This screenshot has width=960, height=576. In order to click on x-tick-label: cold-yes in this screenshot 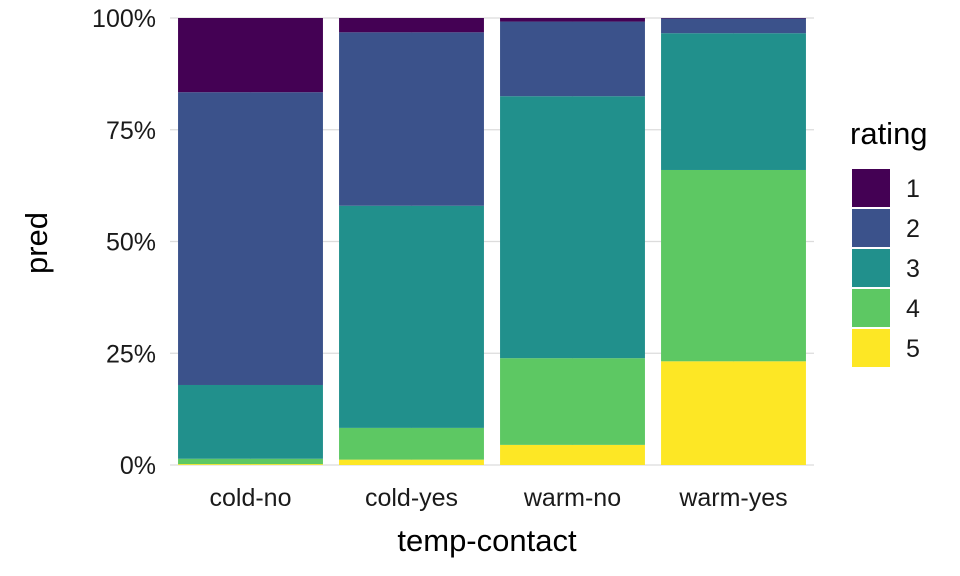, I will do `click(411, 498)`.